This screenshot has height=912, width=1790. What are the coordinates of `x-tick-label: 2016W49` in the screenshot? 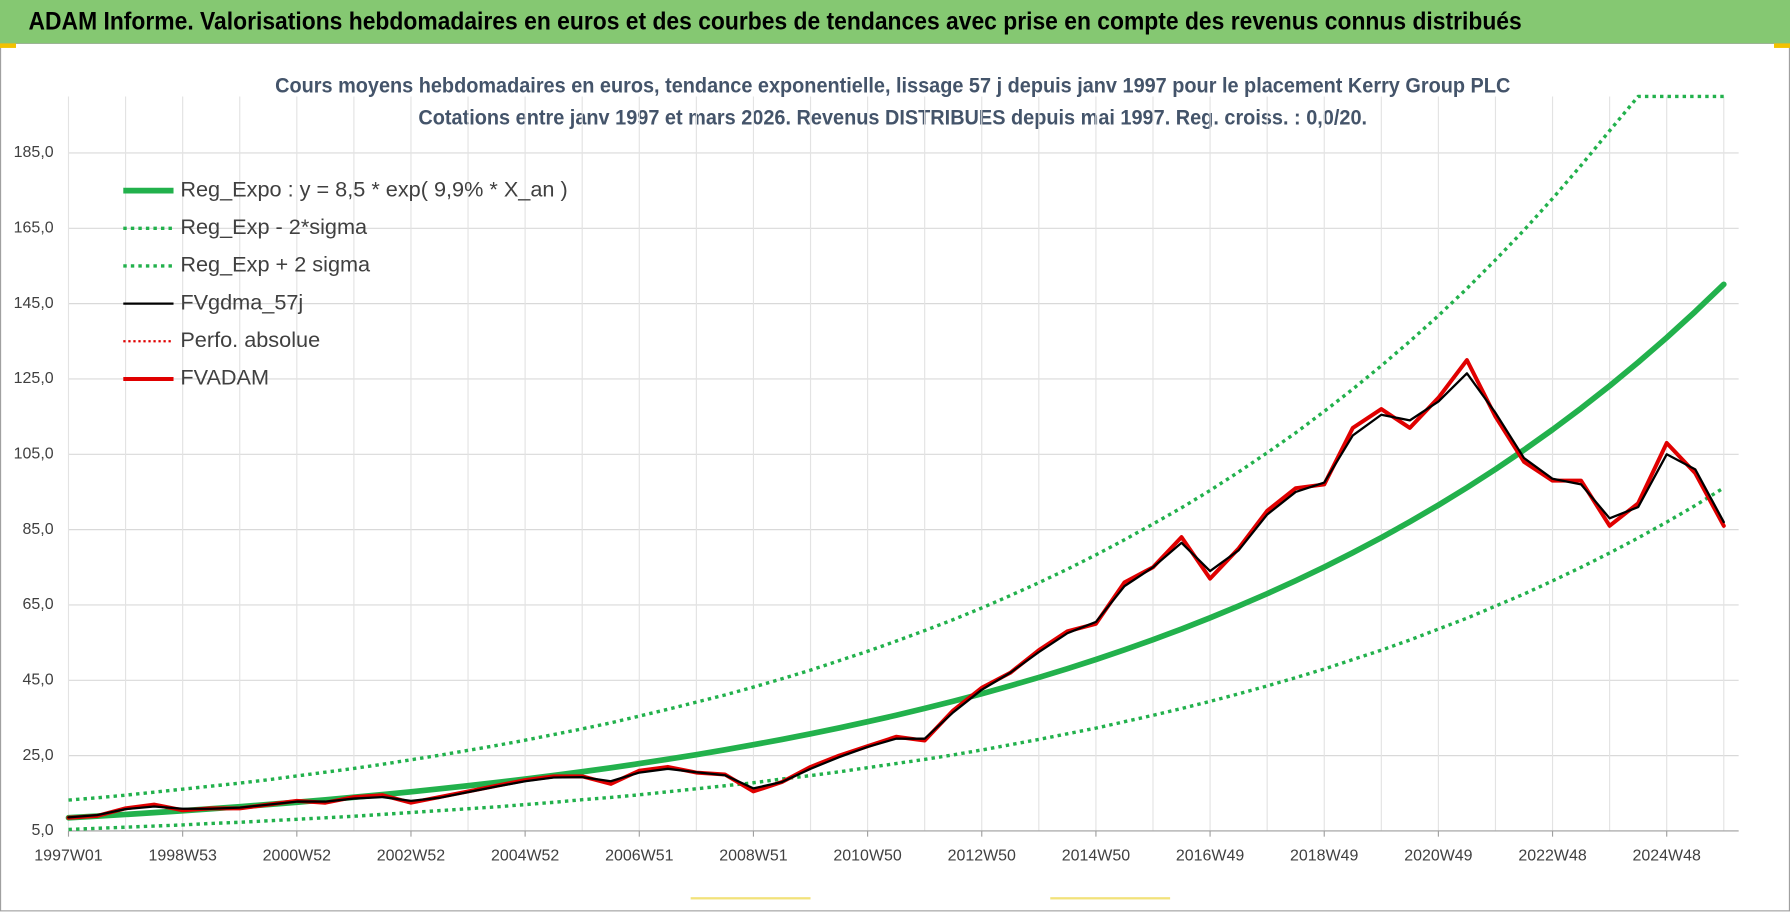 It's located at (1210, 855).